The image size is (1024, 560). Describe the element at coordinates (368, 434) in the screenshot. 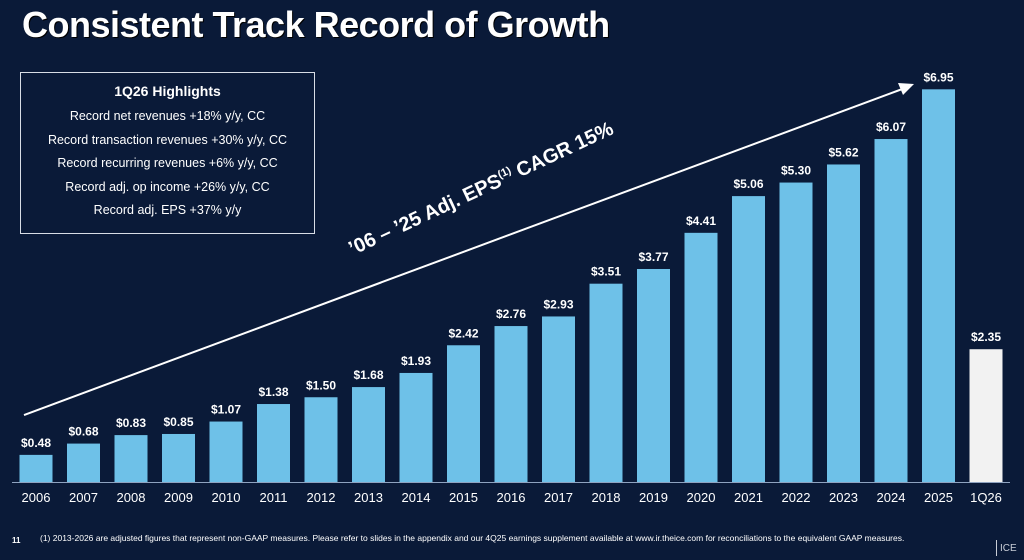

I see `bar-2013` at that location.